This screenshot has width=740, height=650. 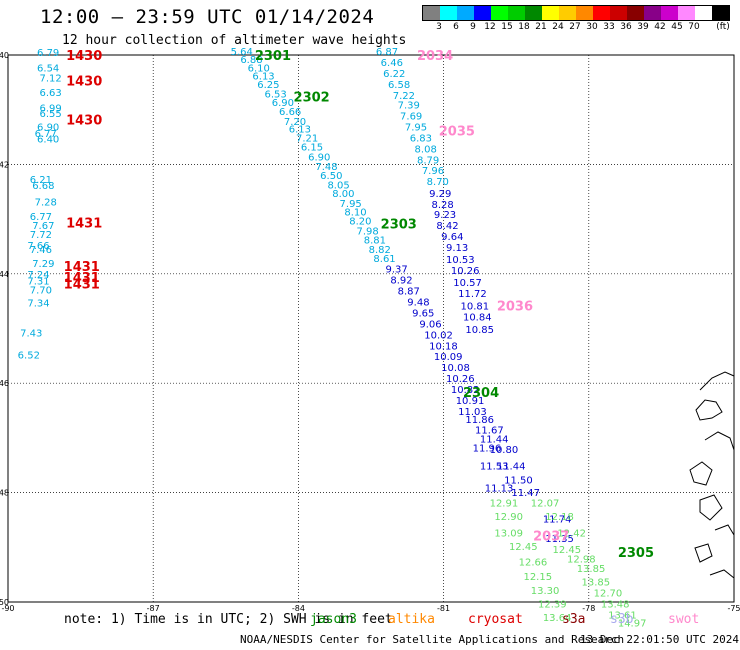 I want to click on wave-height-label: 7.28, so click(x=46, y=202).